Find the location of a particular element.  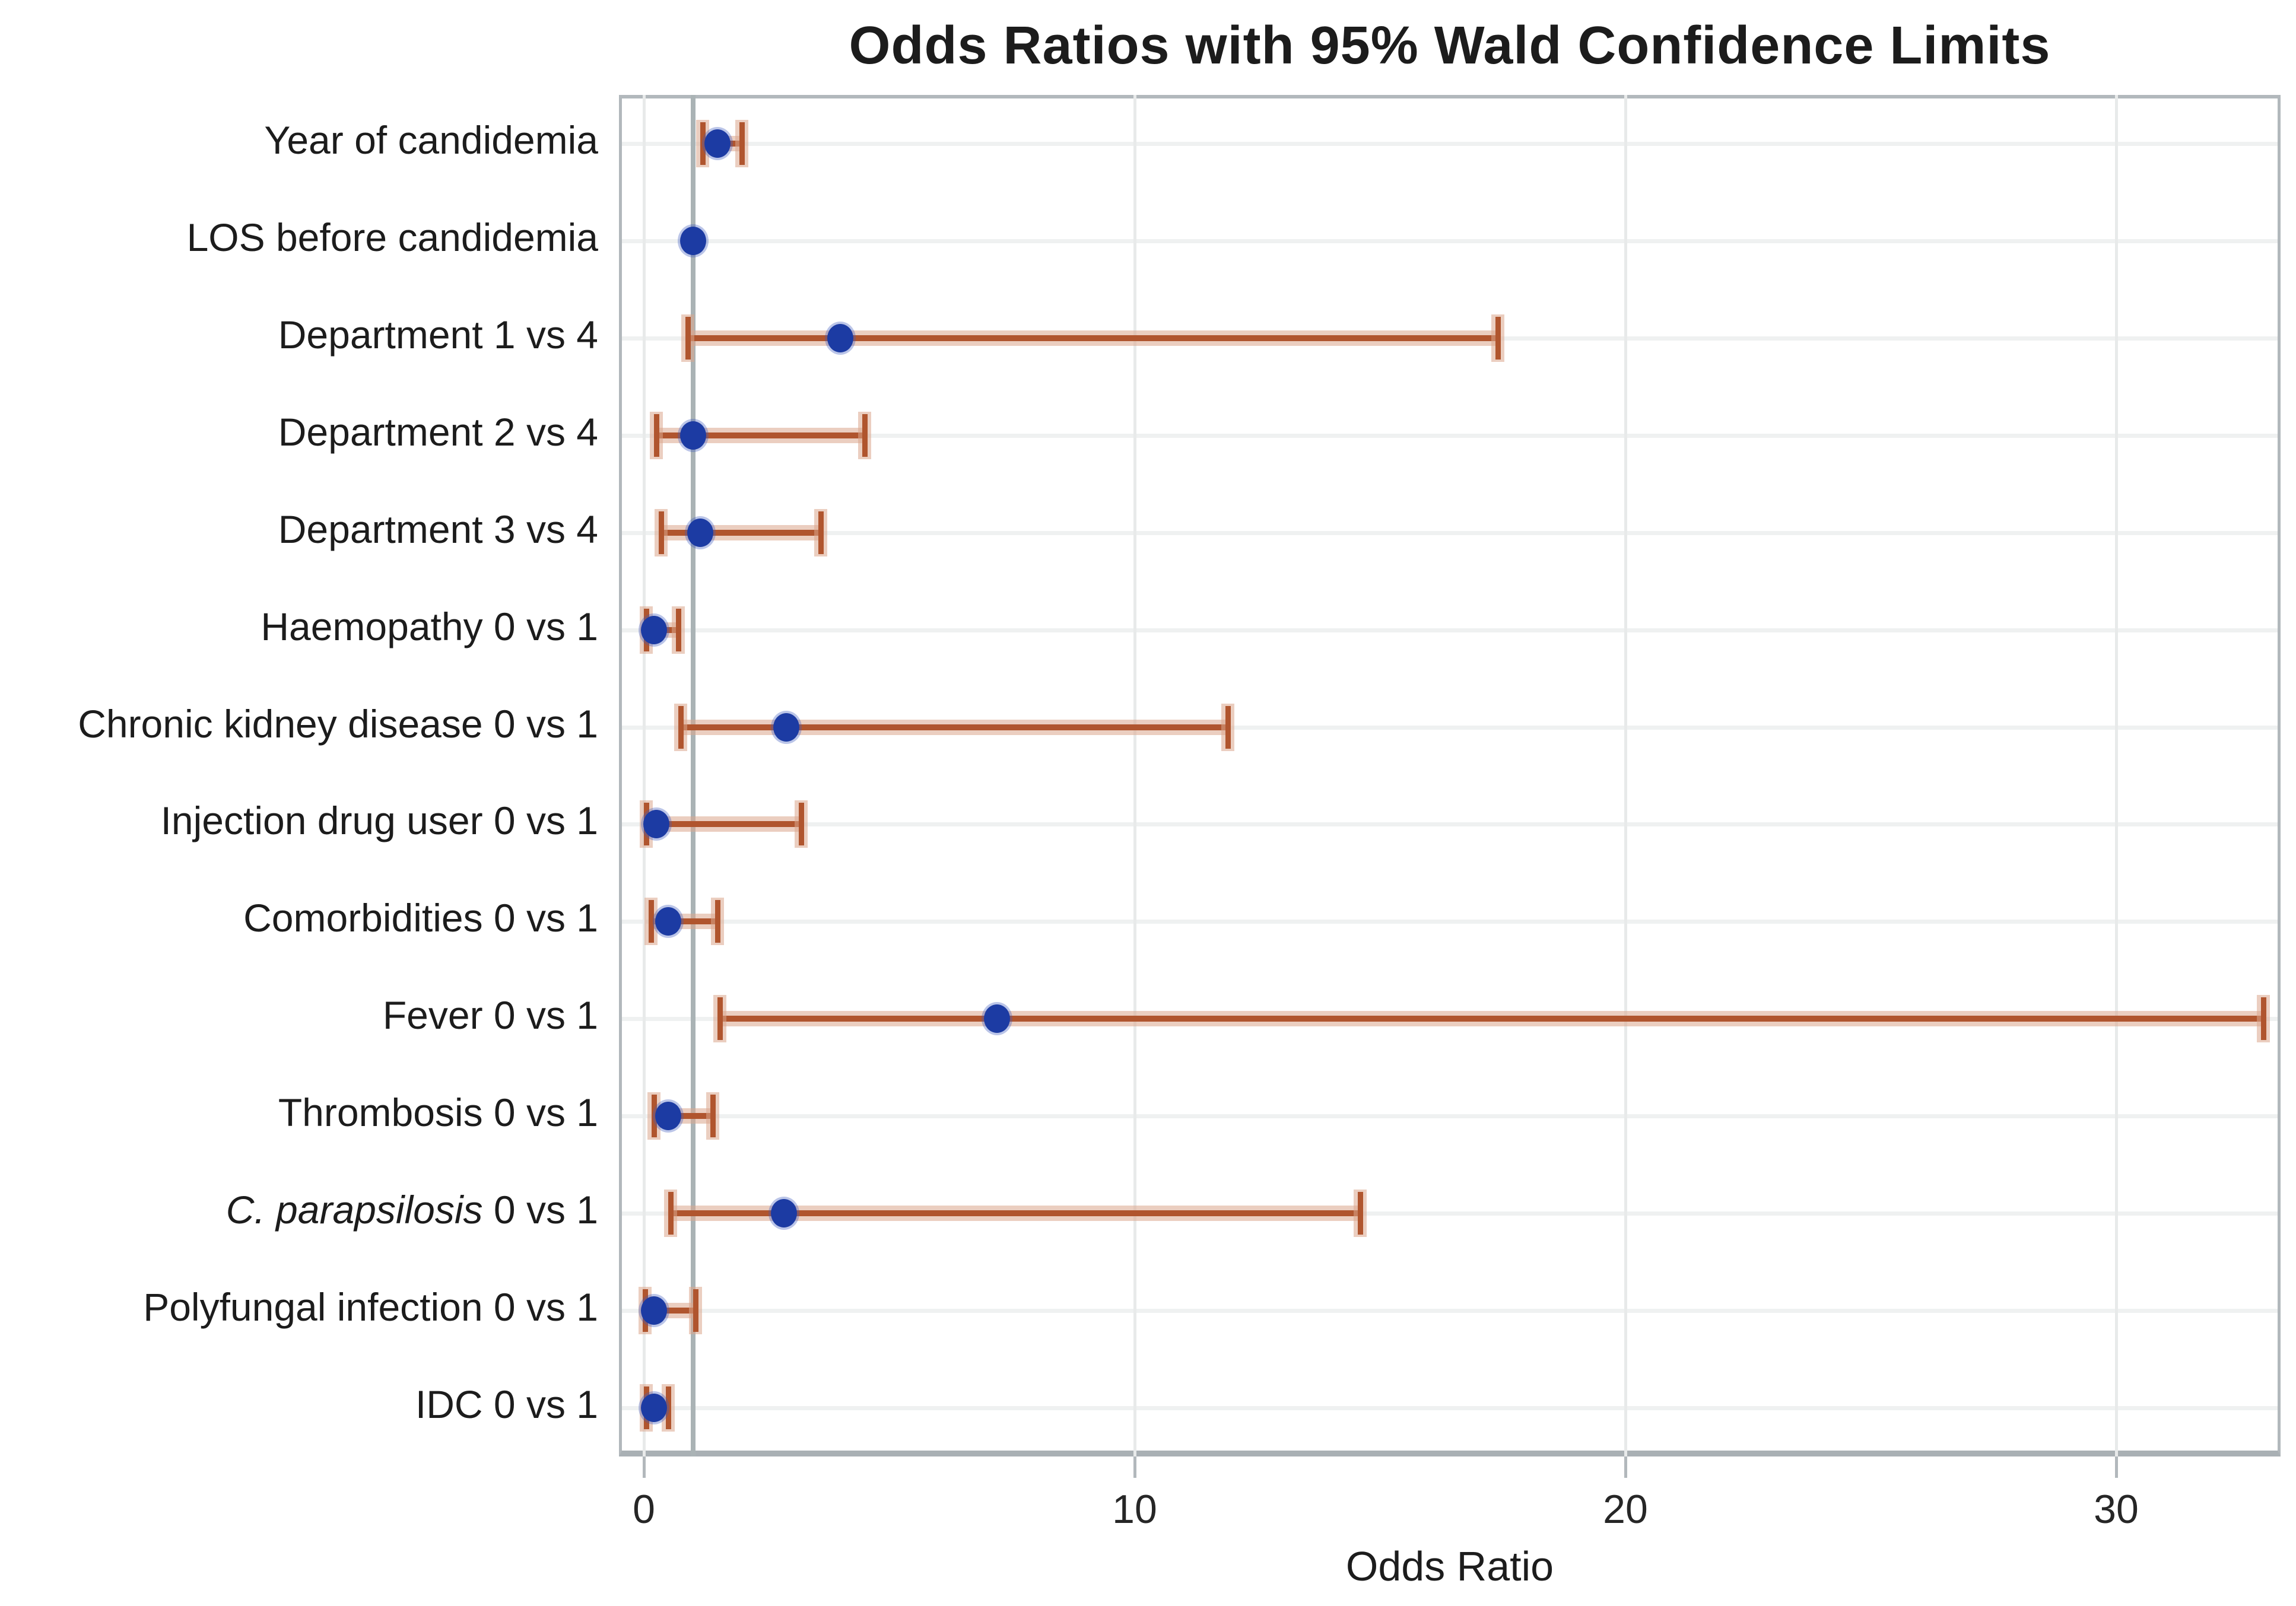

category-label: Department 3 vs 4 is located at coordinates (438, 529).